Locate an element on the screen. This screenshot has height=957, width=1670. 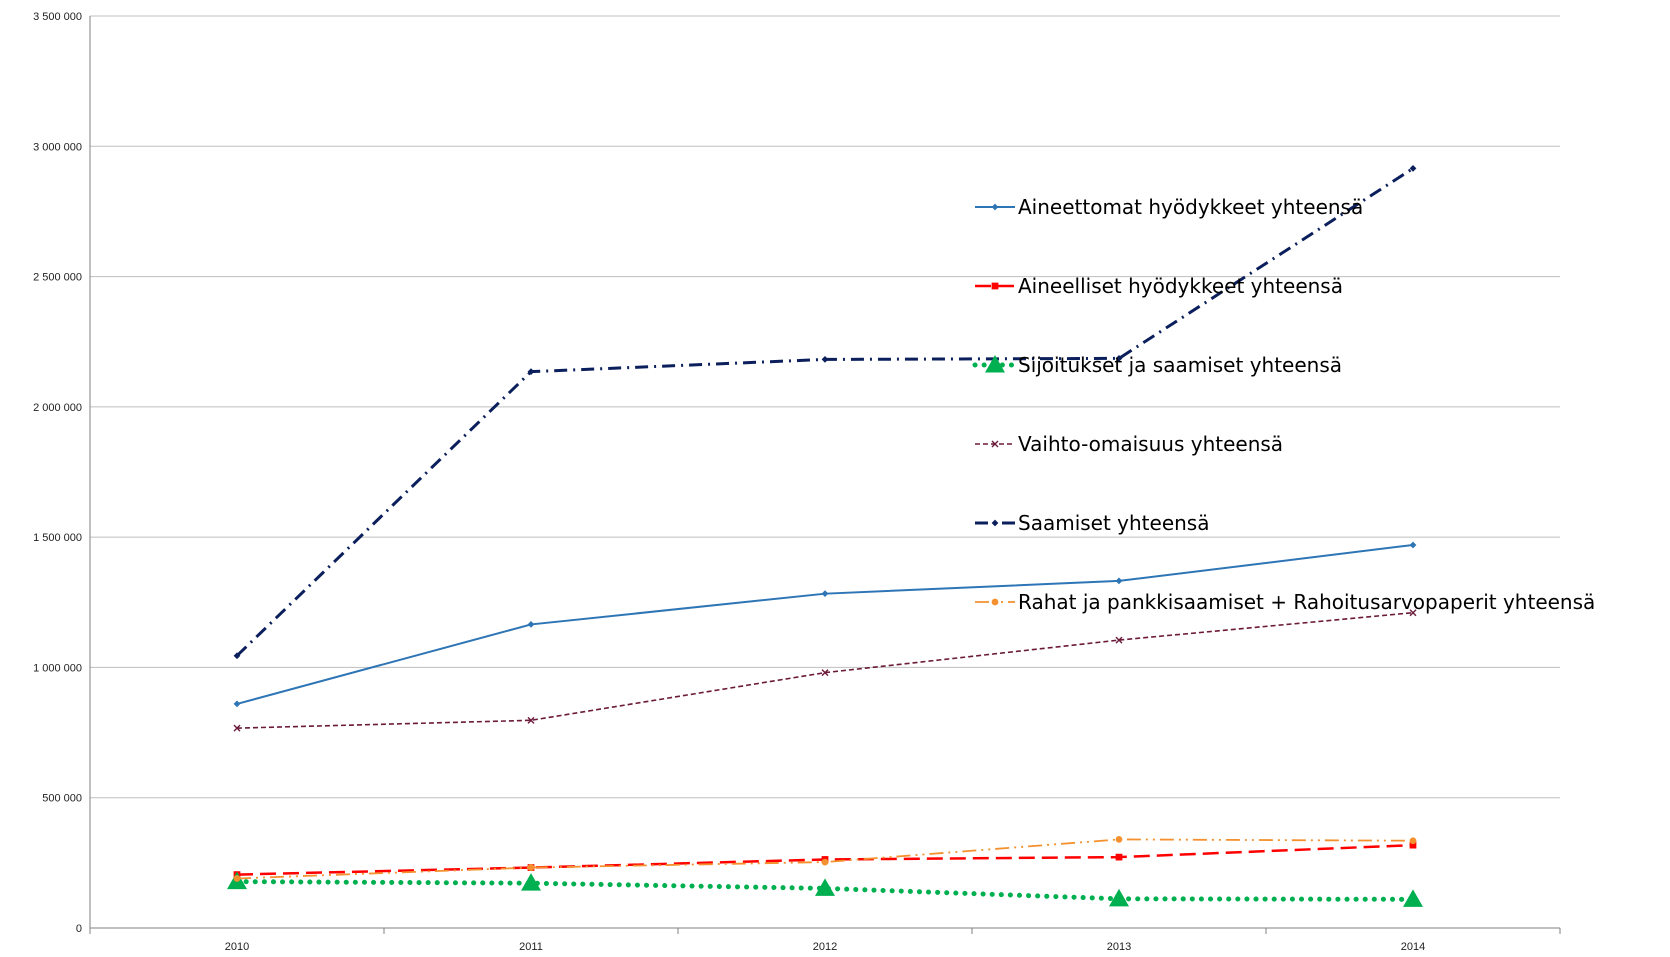
legend-entry: Aineettomat hyödykkeet yhteensä is located at coordinates (1169, 207).